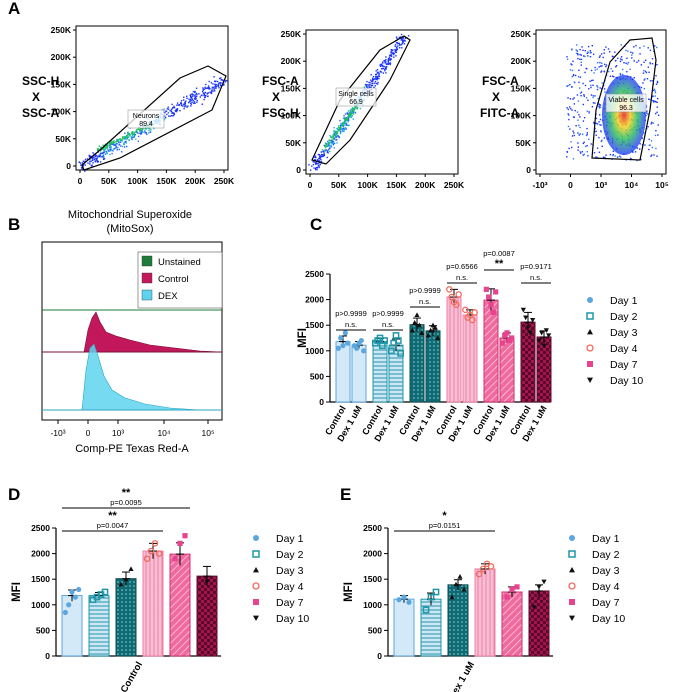  What do you see at coordinates (356, 94) in the screenshot?
I see `gate-name: Single cells` at bounding box center [356, 94].